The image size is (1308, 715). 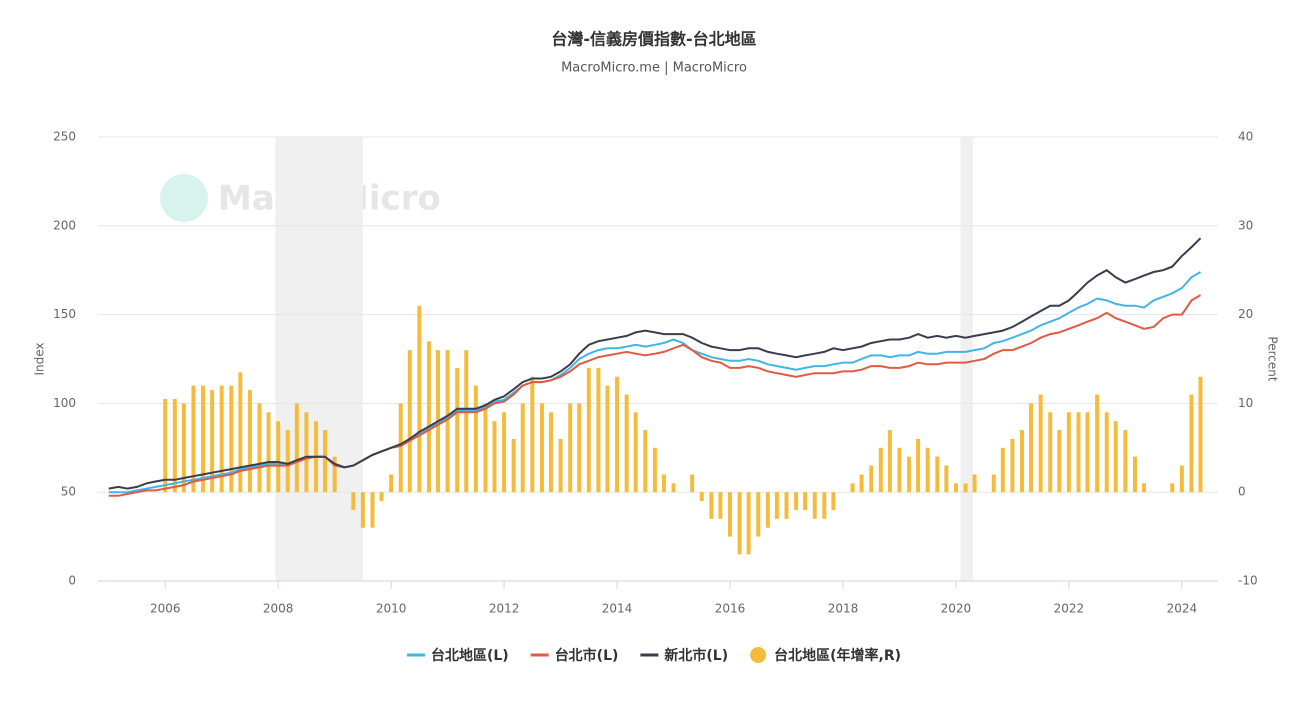 I want to click on legend-label: 台北地區(年增率,R), so click(x=837, y=655).